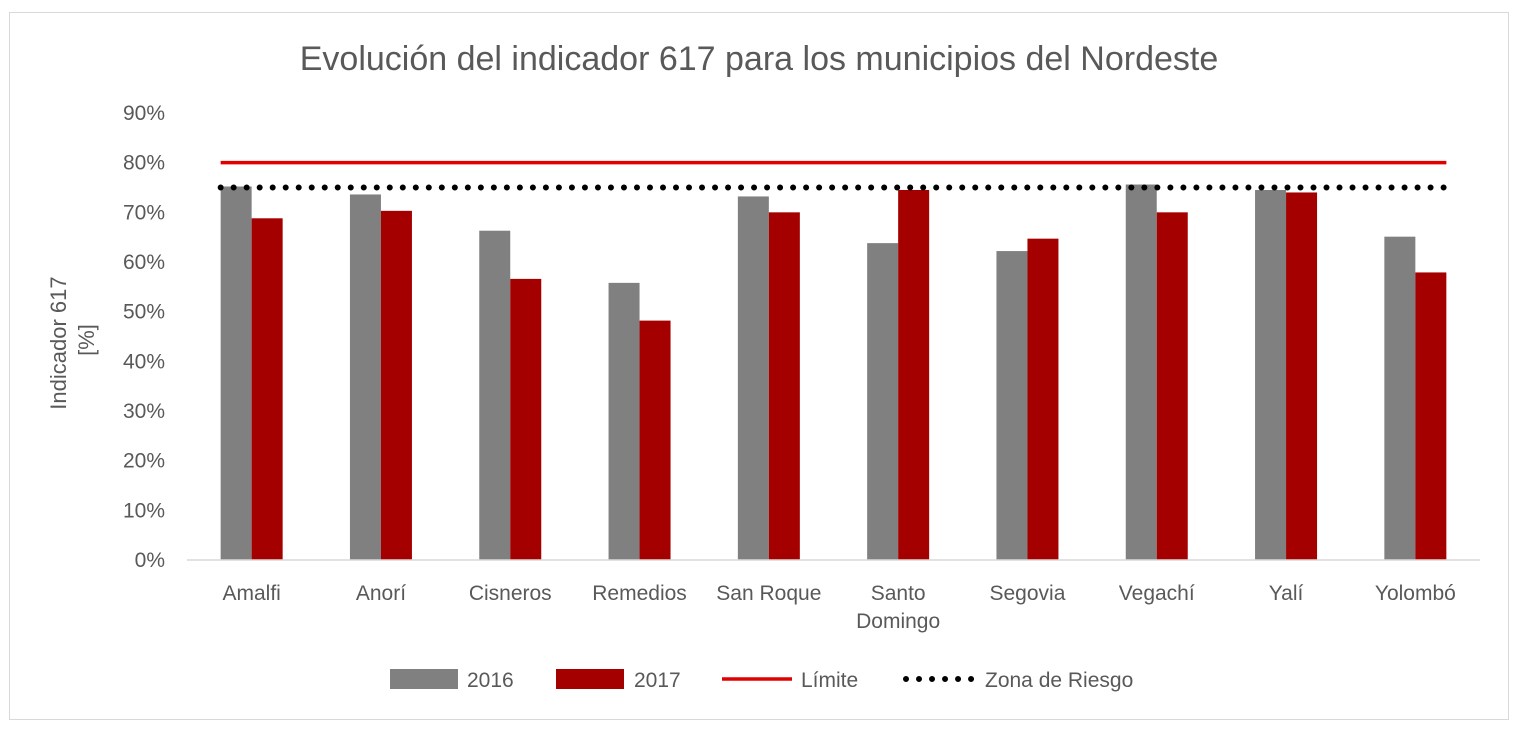 The height and width of the screenshot is (732, 1522). What do you see at coordinates (58, 342) in the screenshot?
I see `y-axis-title-line-1: Indicador 617` at bounding box center [58, 342].